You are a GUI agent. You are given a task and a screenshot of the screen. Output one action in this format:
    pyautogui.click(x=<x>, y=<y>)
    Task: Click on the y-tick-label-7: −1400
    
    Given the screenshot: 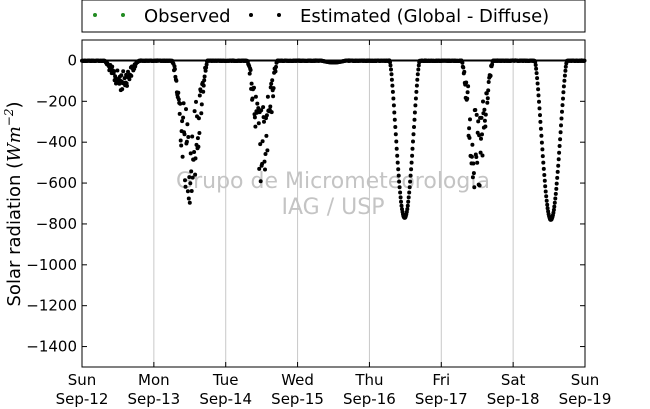 What is the action you would take?
    pyautogui.click(x=51, y=347)
    